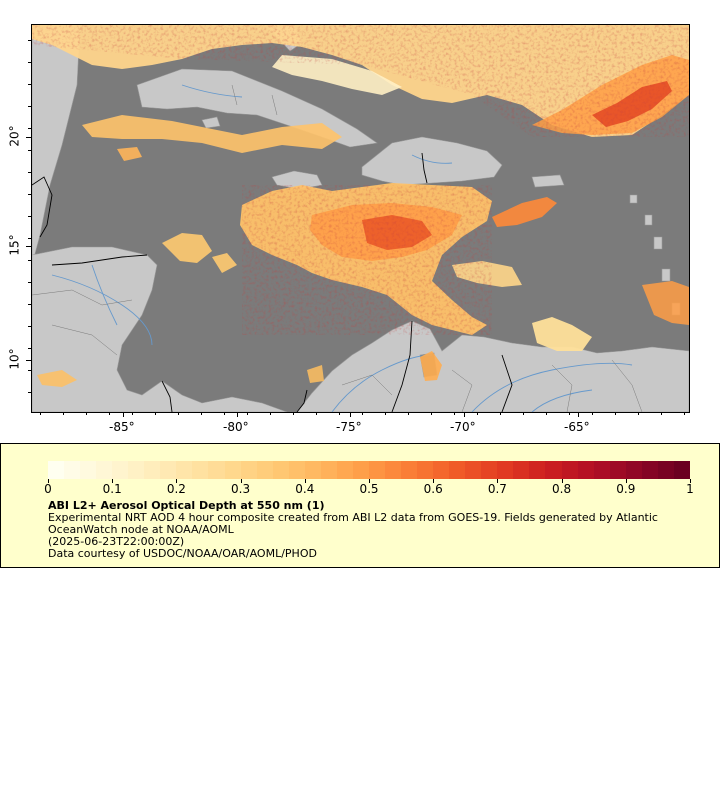 The width and height of the screenshot is (720, 800). What do you see at coordinates (199, 253) in the screenshot?
I see `aod-plume-west` at bounding box center [199, 253].